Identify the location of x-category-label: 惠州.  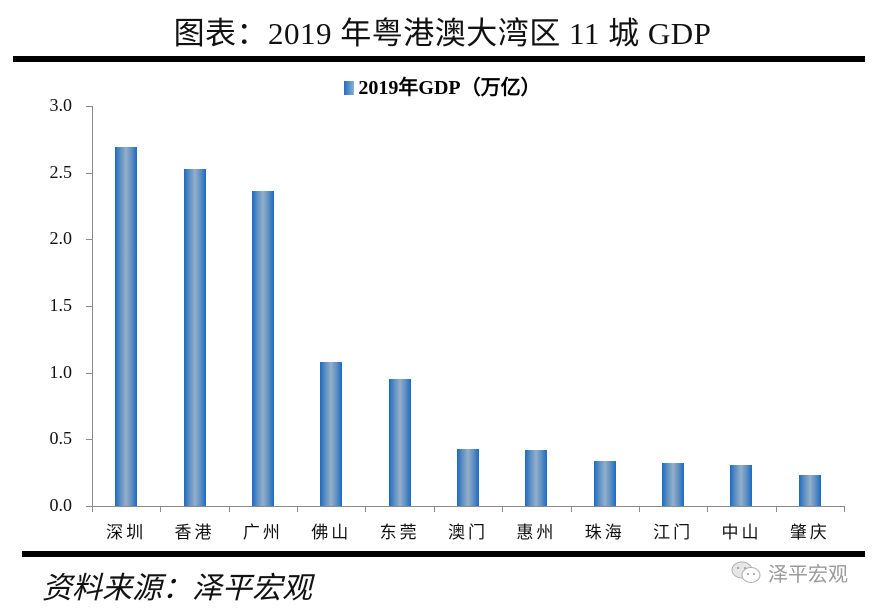
(536, 533).